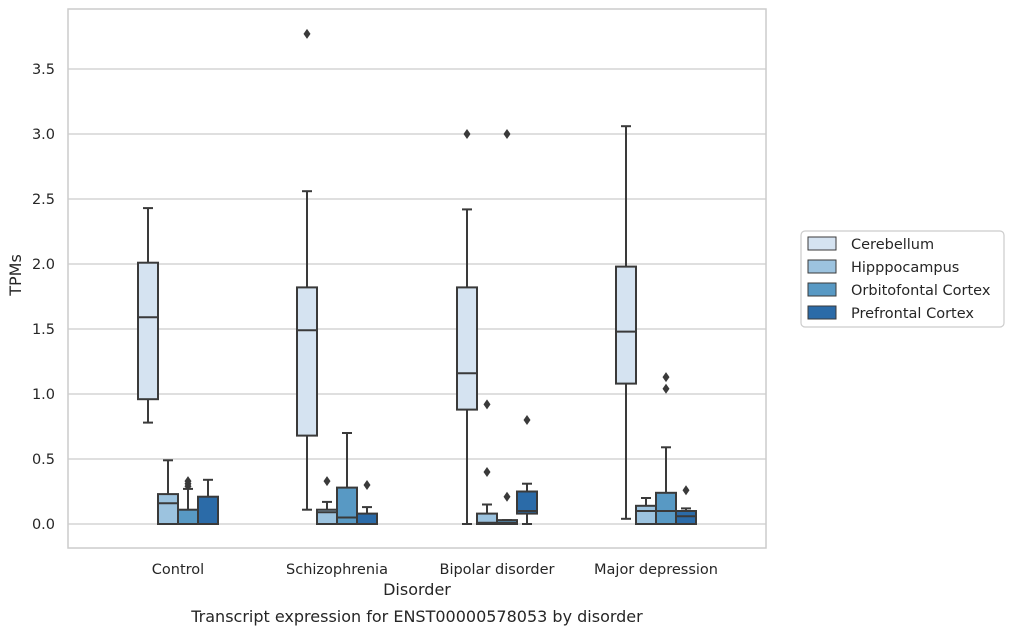 This screenshot has width=1014, height=634. I want to click on legend-label: Cerebellum, so click(892, 245).